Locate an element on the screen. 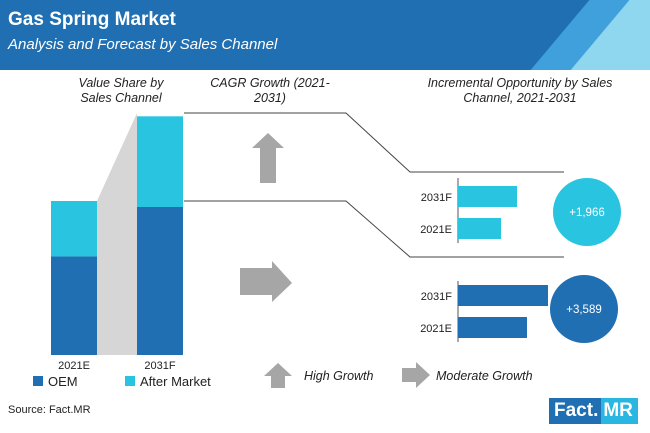  value-share-heading: Value Share by Sales Channel is located at coordinates (121, 90).